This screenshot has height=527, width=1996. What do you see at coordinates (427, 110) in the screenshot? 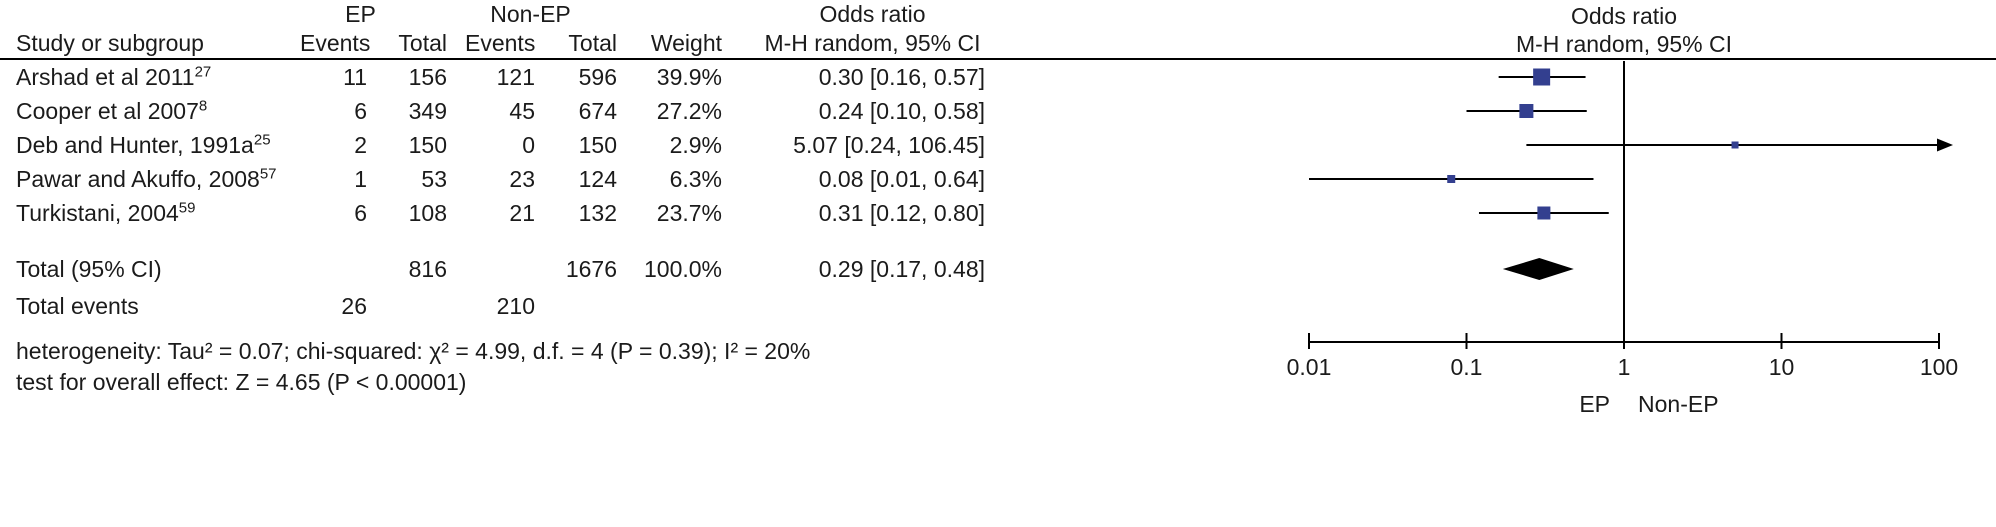
I see `ep-total: 349` at bounding box center [427, 110].